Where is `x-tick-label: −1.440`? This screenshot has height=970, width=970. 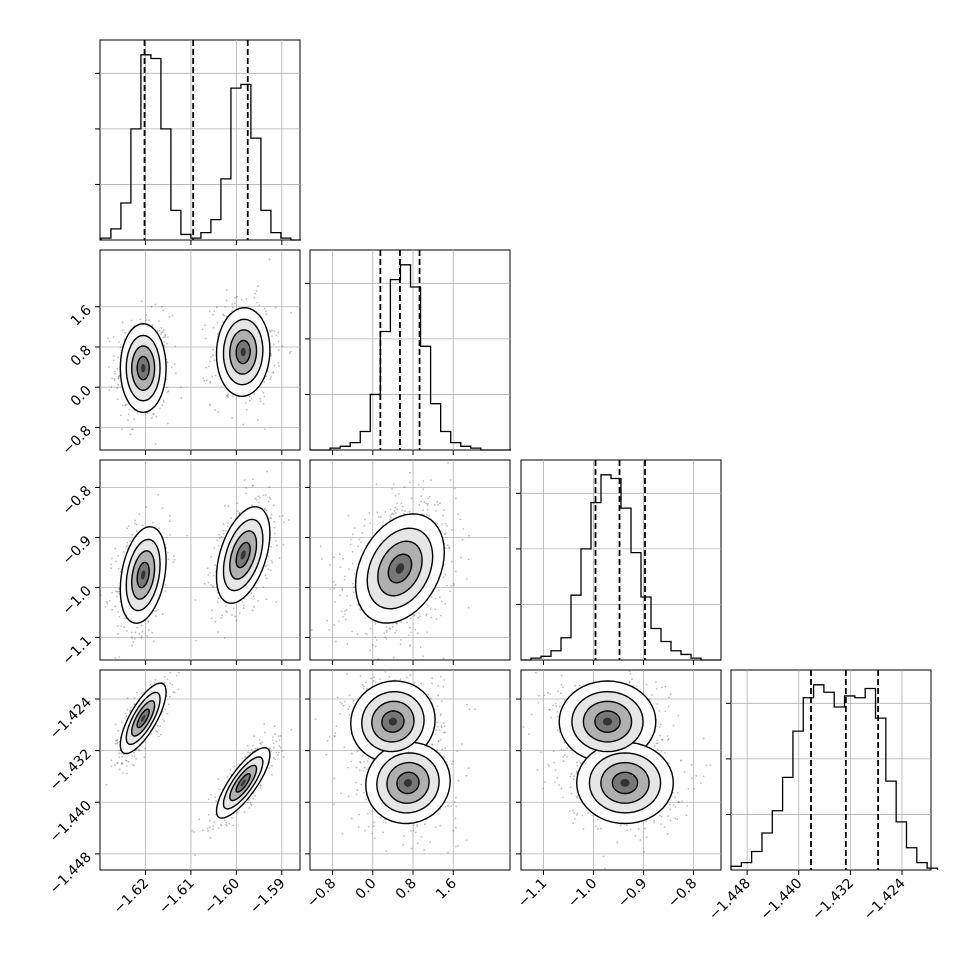 x-tick-label: −1.440 is located at coordinates (782, 900).